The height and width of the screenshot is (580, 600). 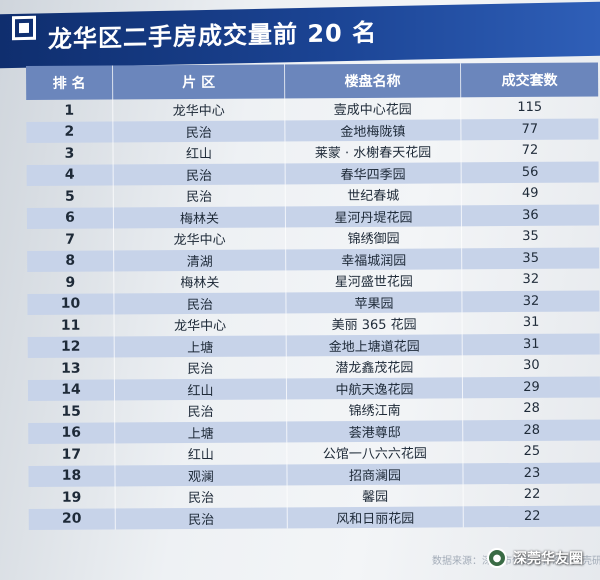 I want to click on estate-cell: 金地梅陇镇, so click(x=372, y=130).